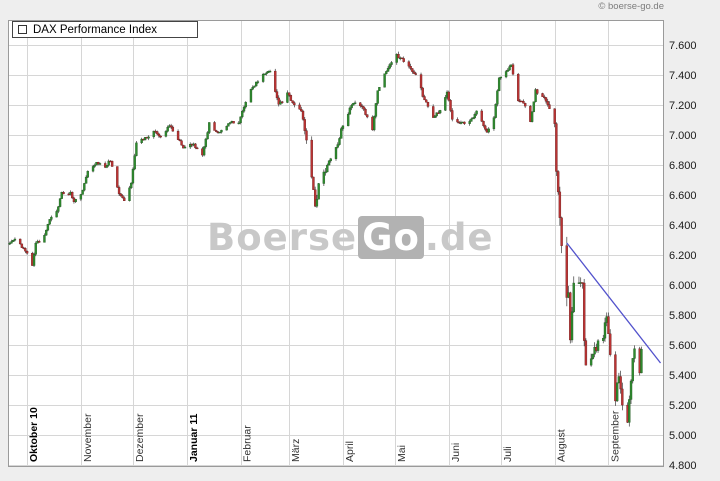  I want to click on watermark-part-boerse: Boerse, so click(282, 237).